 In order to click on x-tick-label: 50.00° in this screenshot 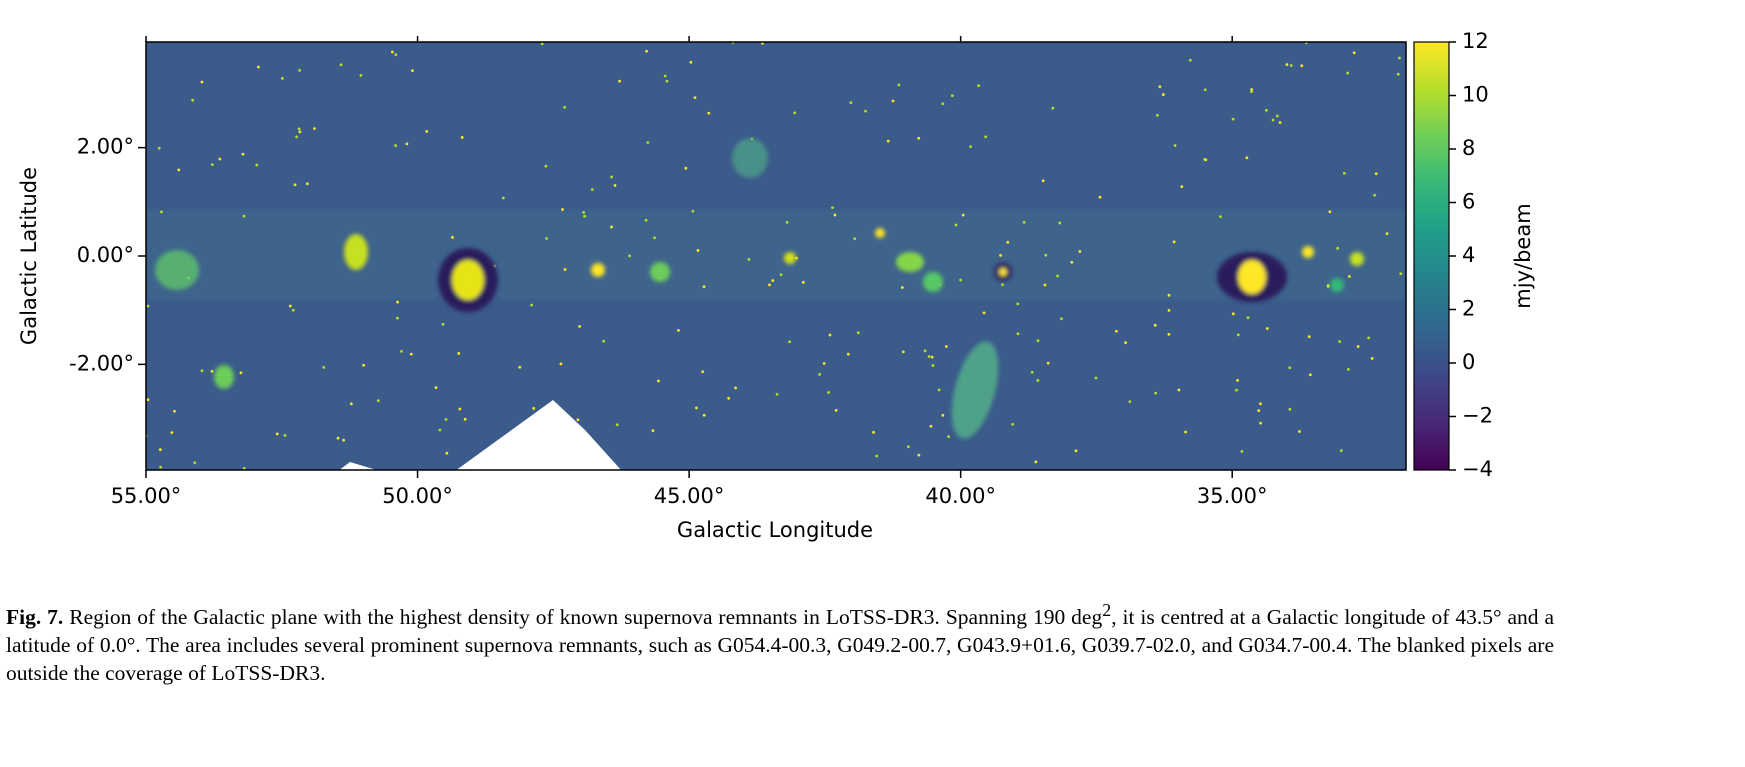, I will do `click(417, 496)`.